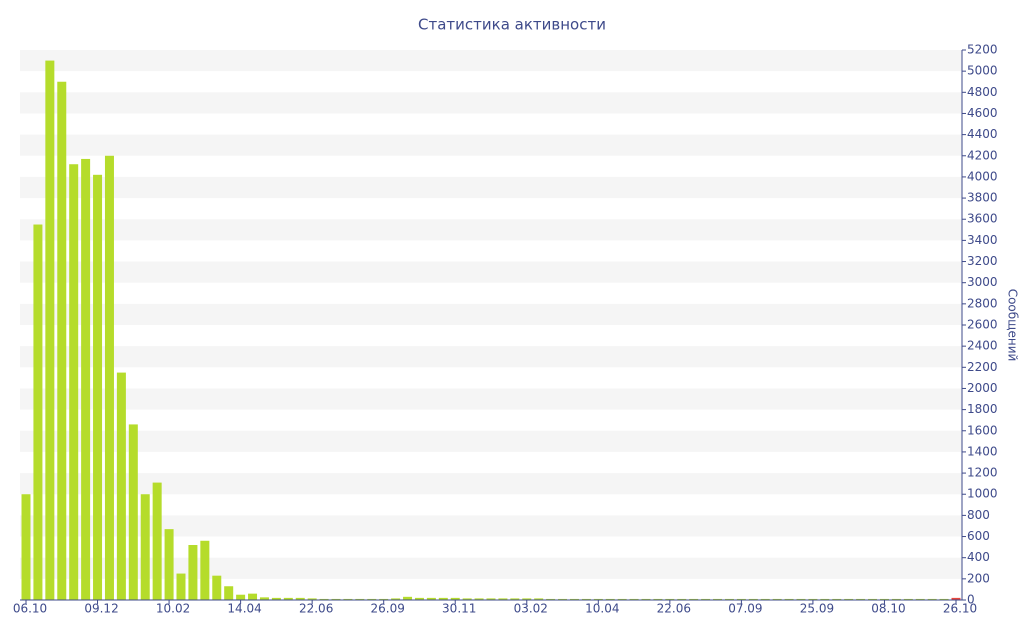 This screenshot has width=1024, height=644. Describe the element at coordinates (982, 303) in the screenshot. I see `y-tick-label: 2800` at that location.